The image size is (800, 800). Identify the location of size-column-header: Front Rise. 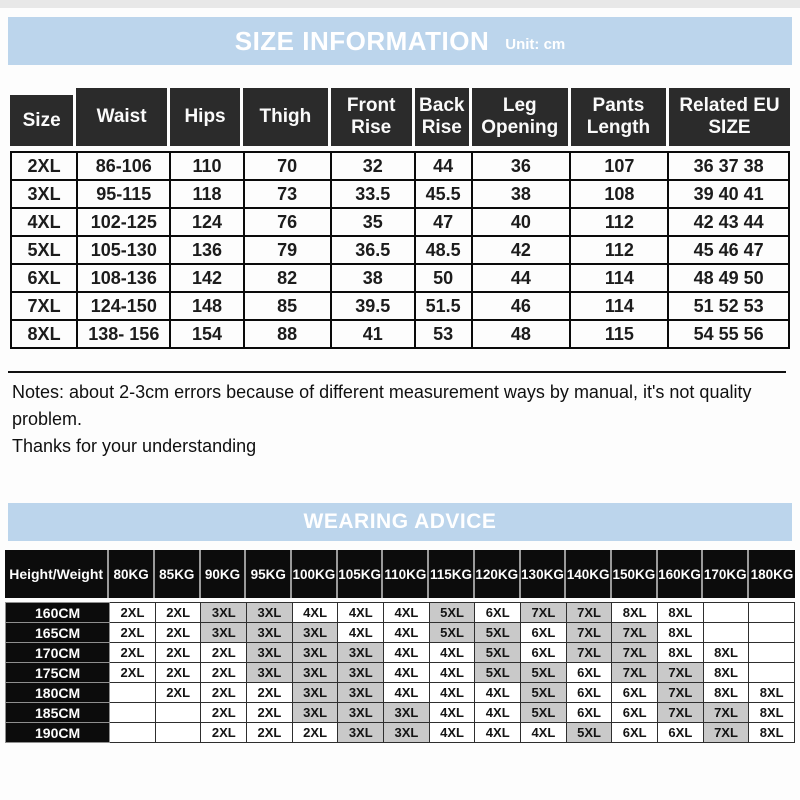
(372, 117).